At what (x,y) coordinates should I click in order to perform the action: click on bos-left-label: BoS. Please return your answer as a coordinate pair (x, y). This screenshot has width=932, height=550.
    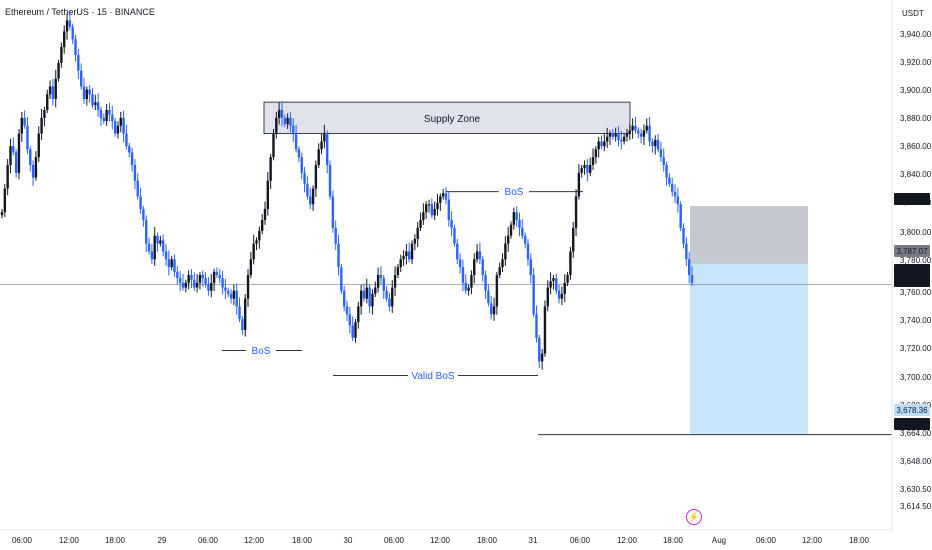
    Looking at the image, I should click on (261, 351).